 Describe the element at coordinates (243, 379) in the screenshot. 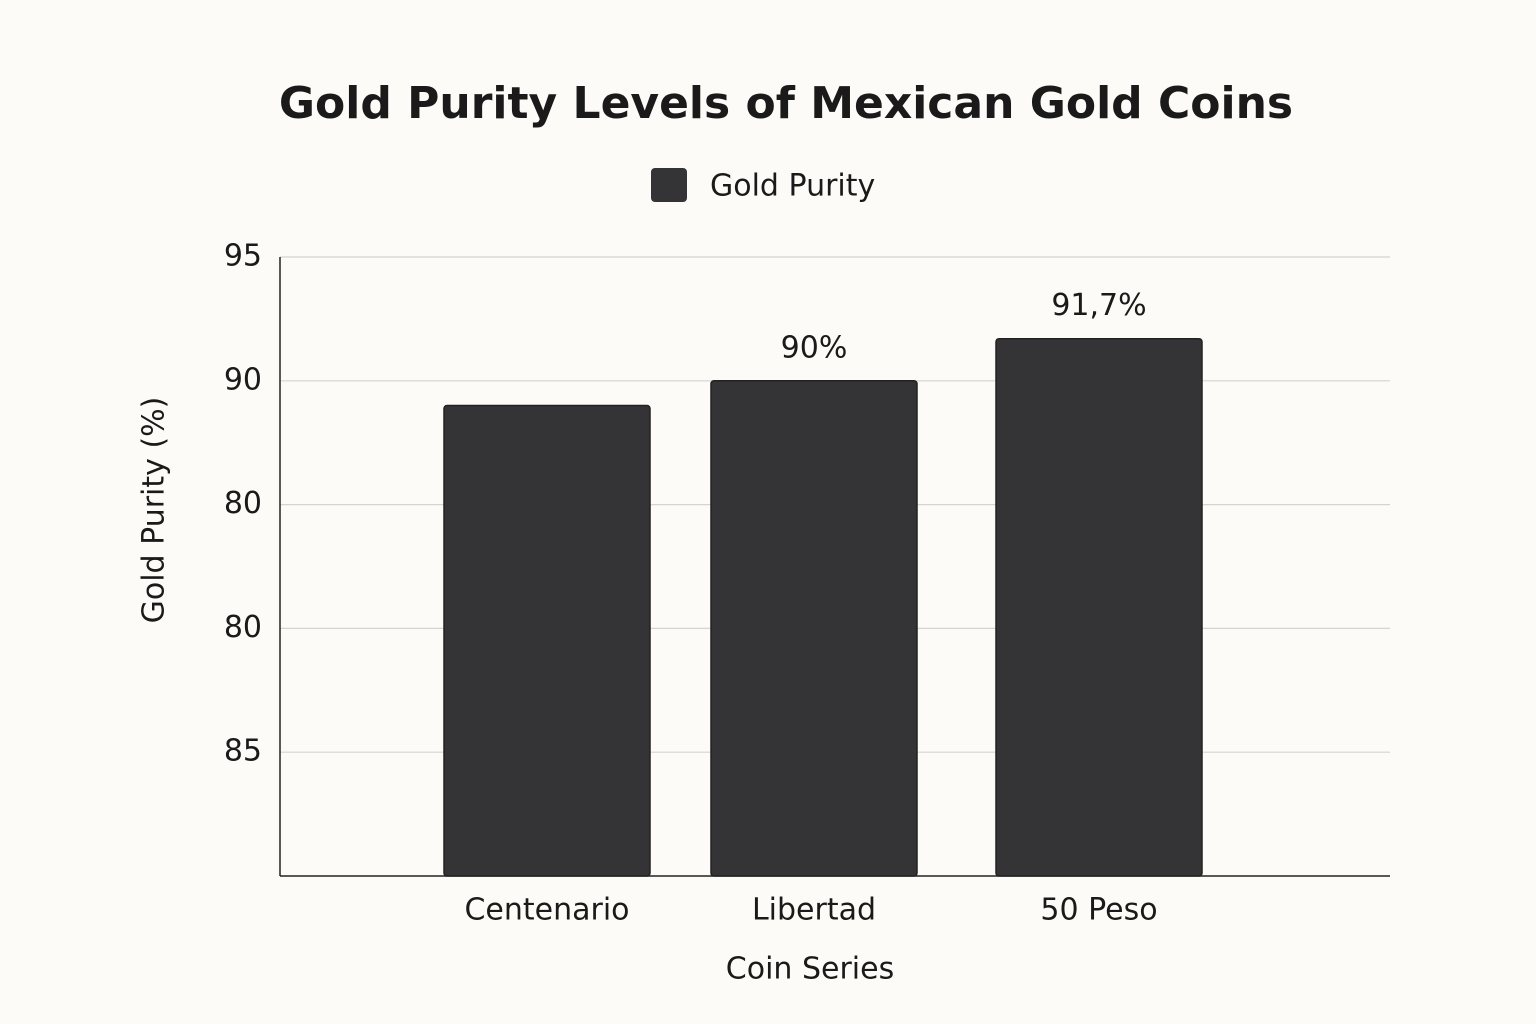

I see `y-tick-label: 90` at that location.